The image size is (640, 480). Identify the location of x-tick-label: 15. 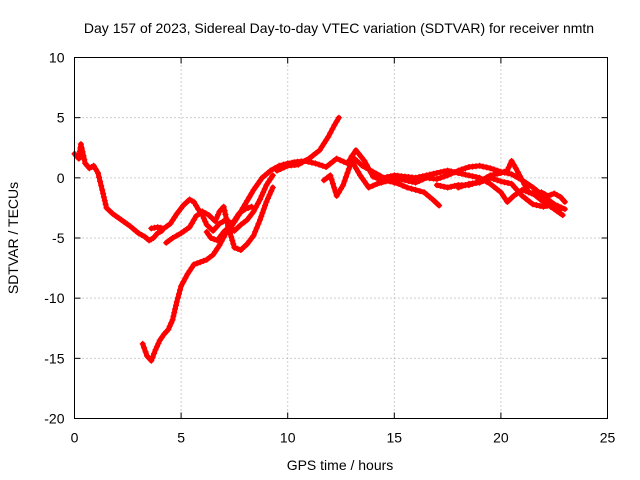
(395, 438).